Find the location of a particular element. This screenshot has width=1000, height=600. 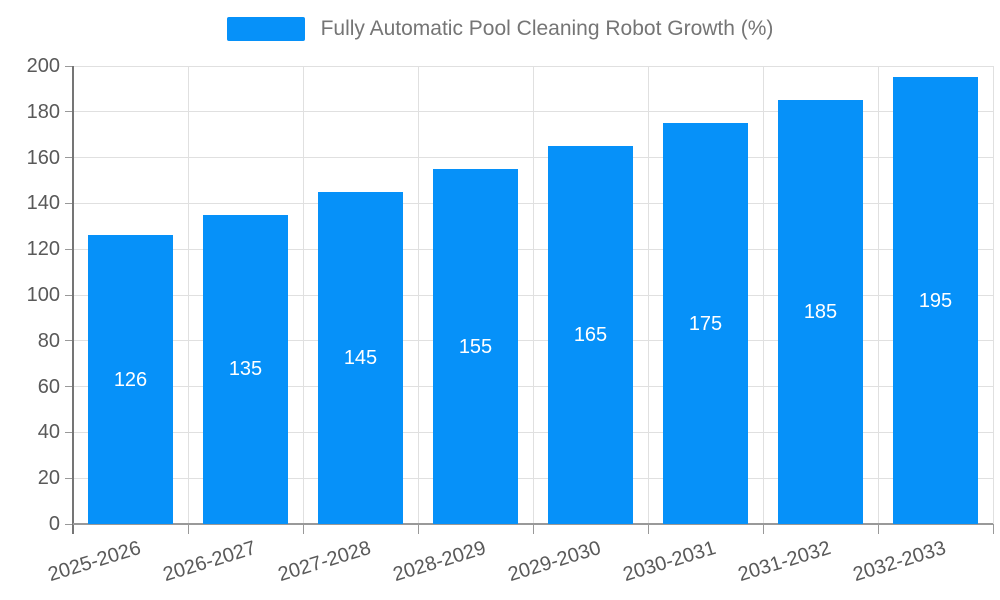

bar-value-label: 175 is located at coordinates (705, 323).